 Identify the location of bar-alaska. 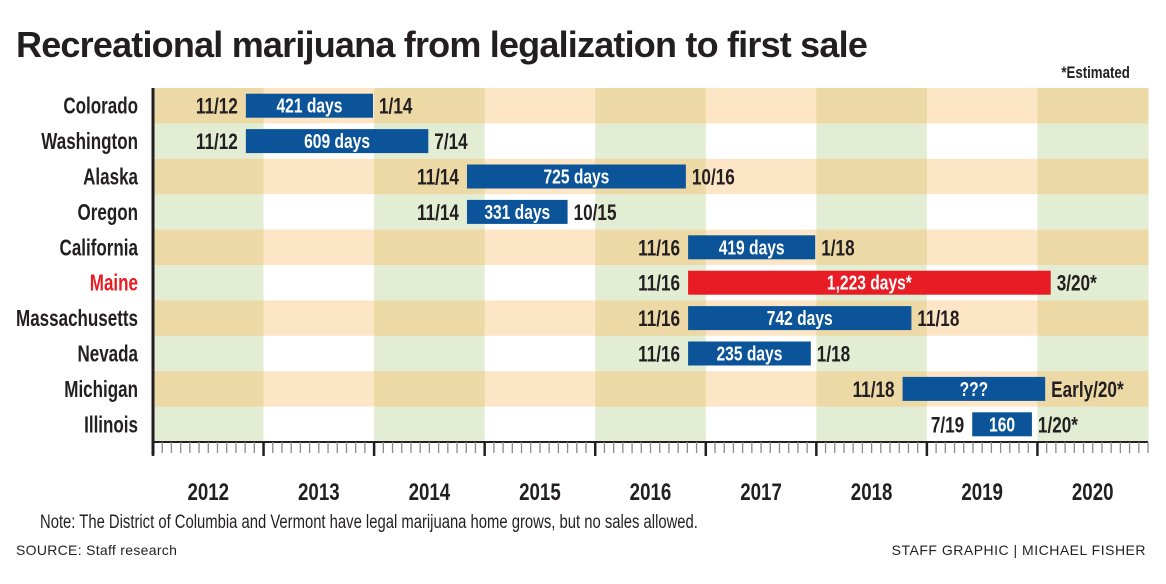
(576, 176).